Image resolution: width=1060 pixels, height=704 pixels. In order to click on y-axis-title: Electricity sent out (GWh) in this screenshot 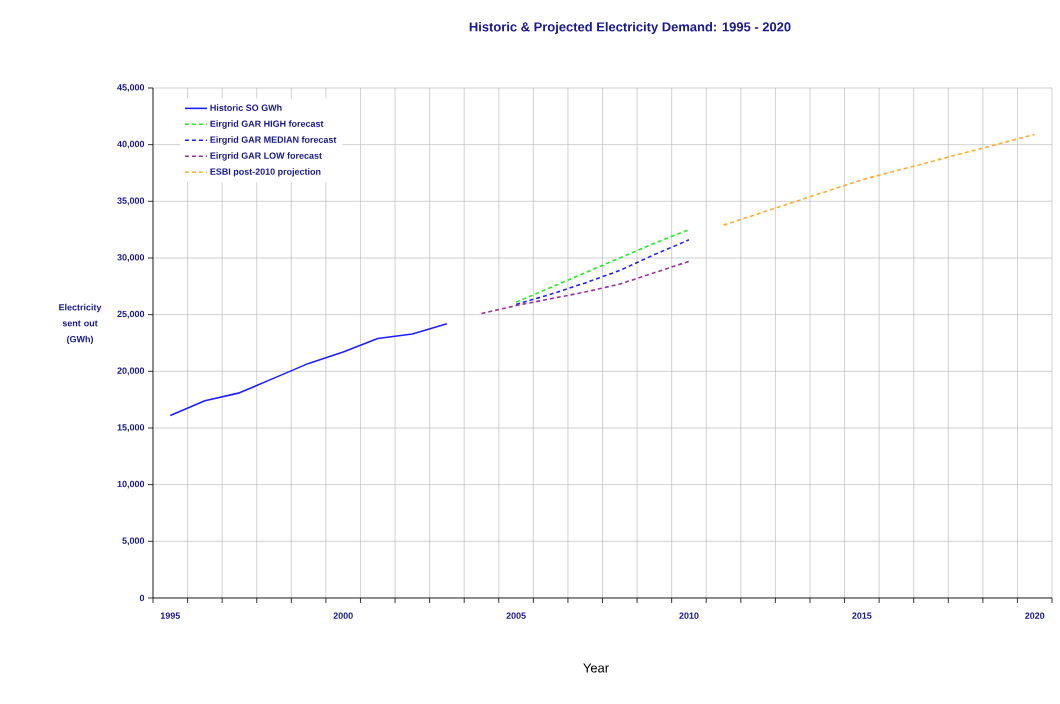, I will do `click(80, 324)`.